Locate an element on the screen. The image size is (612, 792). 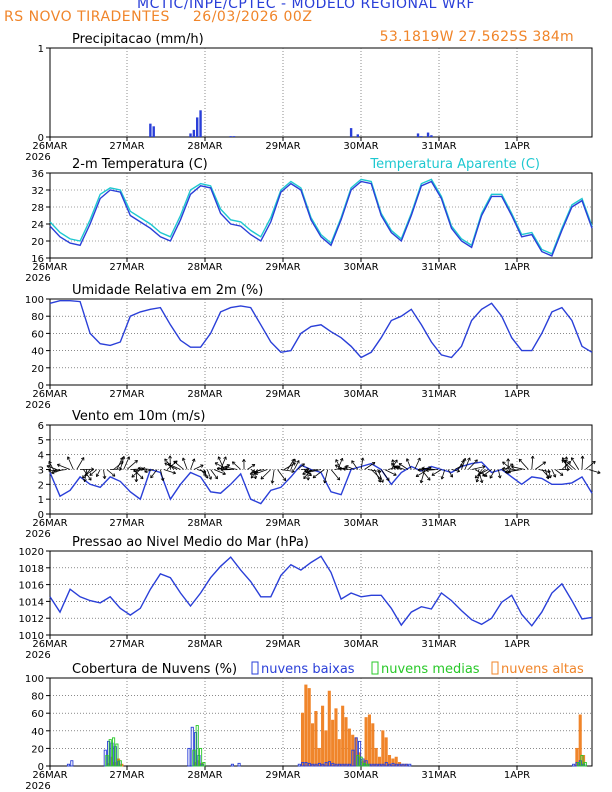
location-name: RS NOVO TIRADENTES is located at coordinates (87, 17).